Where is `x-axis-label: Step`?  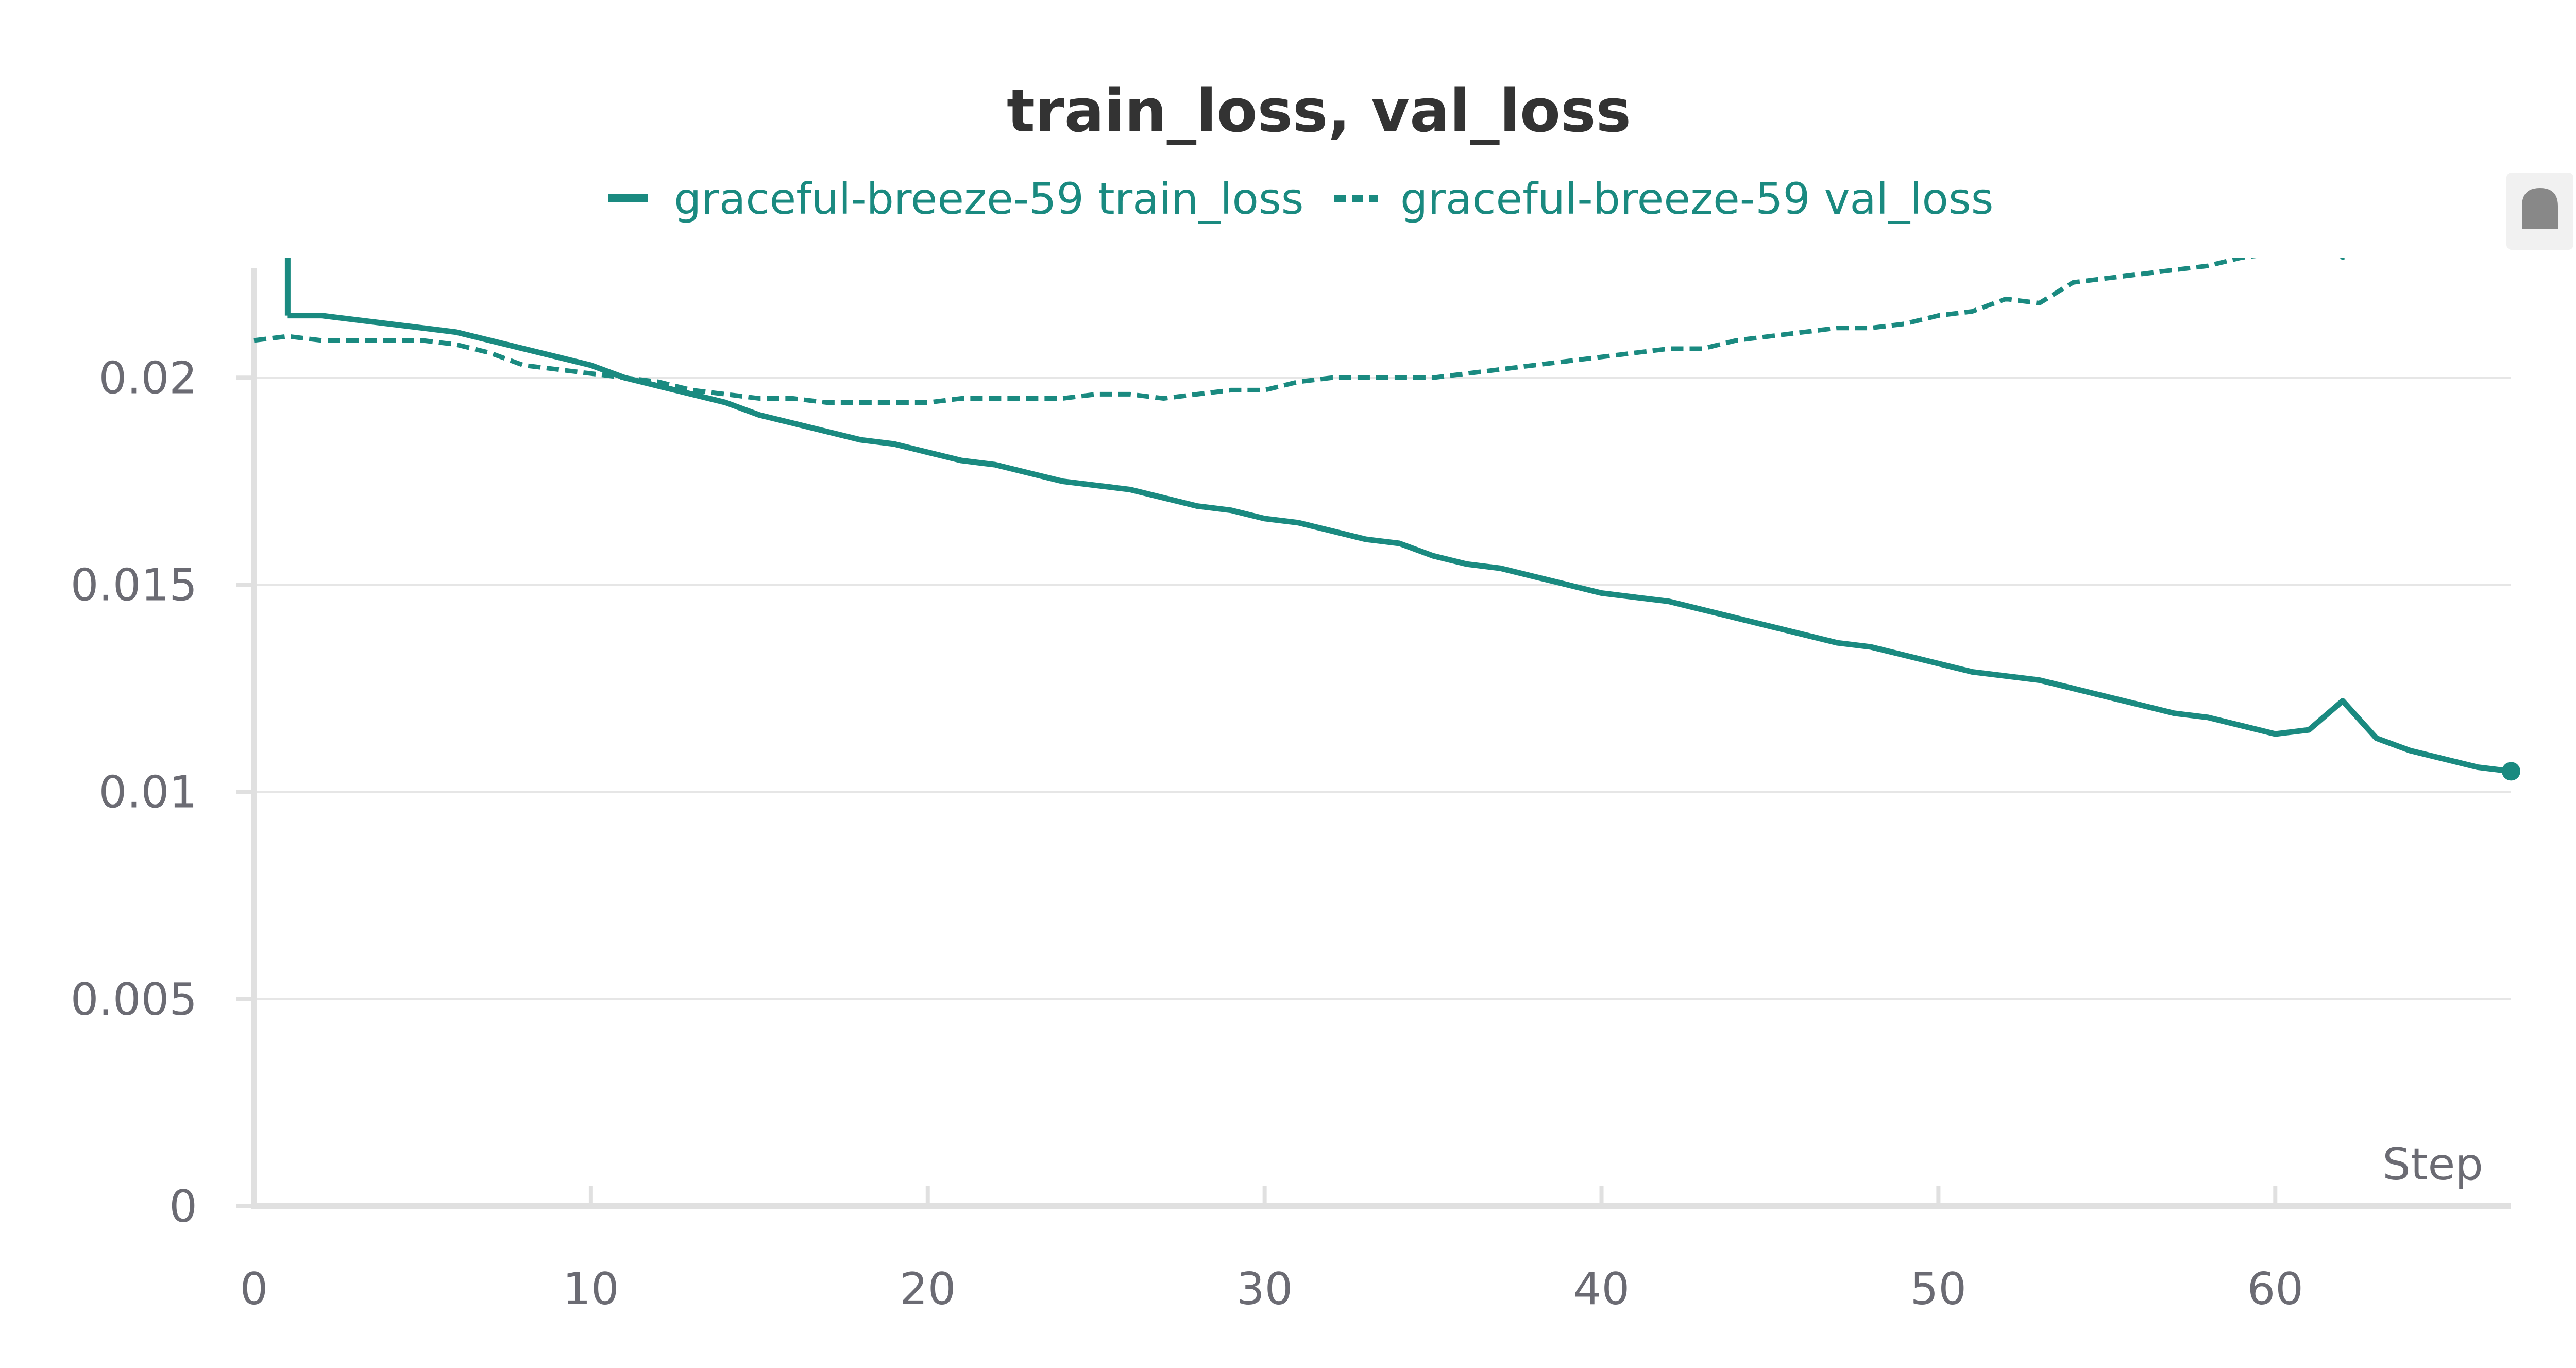 x-axis-label: Step is located at coordinates (2432, 1164).